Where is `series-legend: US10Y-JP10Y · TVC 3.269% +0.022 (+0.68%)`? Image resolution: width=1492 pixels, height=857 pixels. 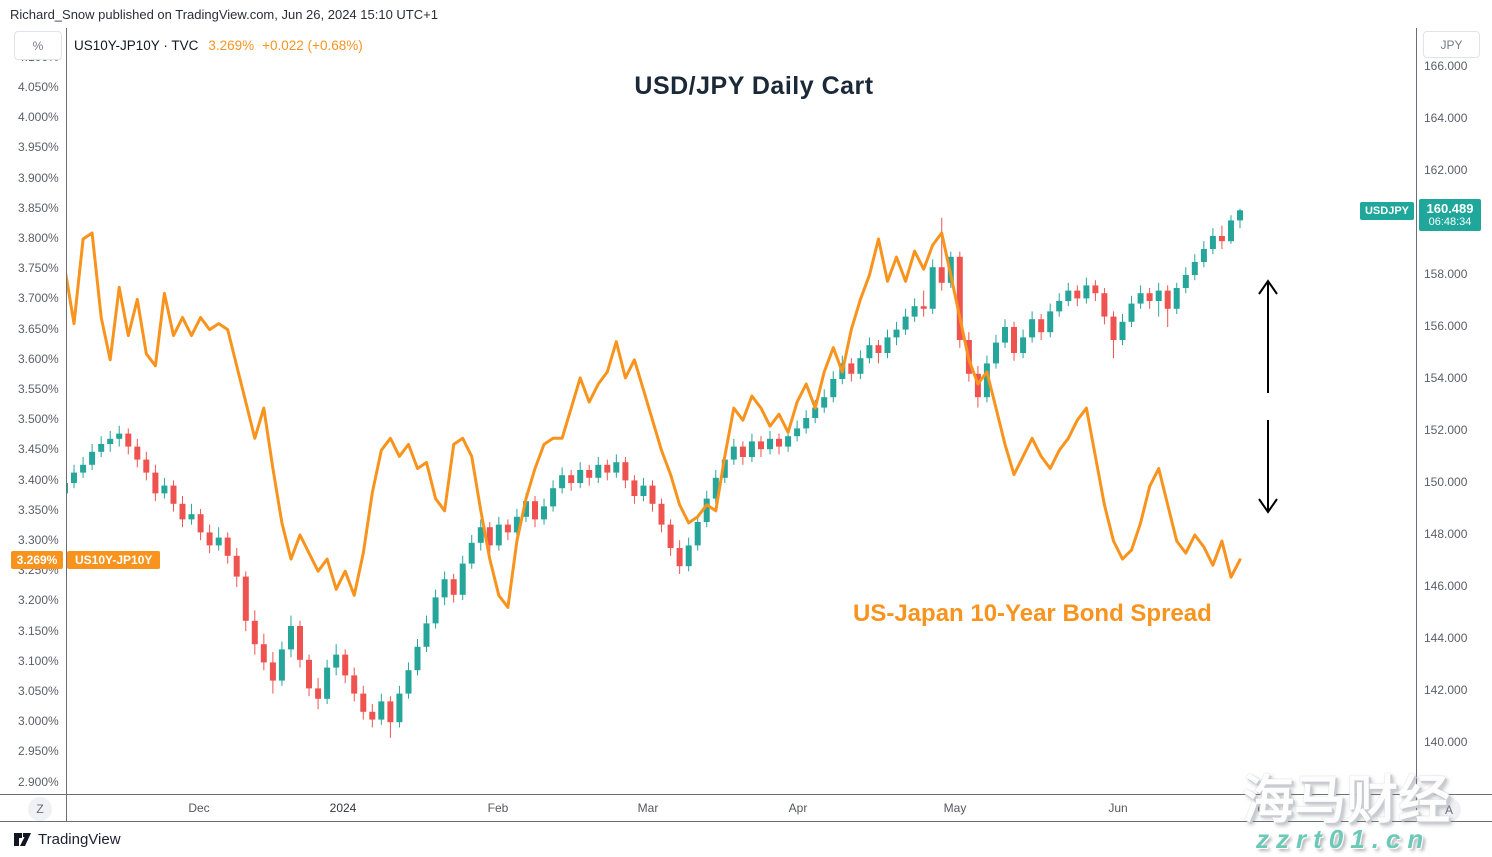
series-legend: US10Y-JP10Y · TVC 3.269% +0.022 (+0.68%) is located at coordinates (218, 45).